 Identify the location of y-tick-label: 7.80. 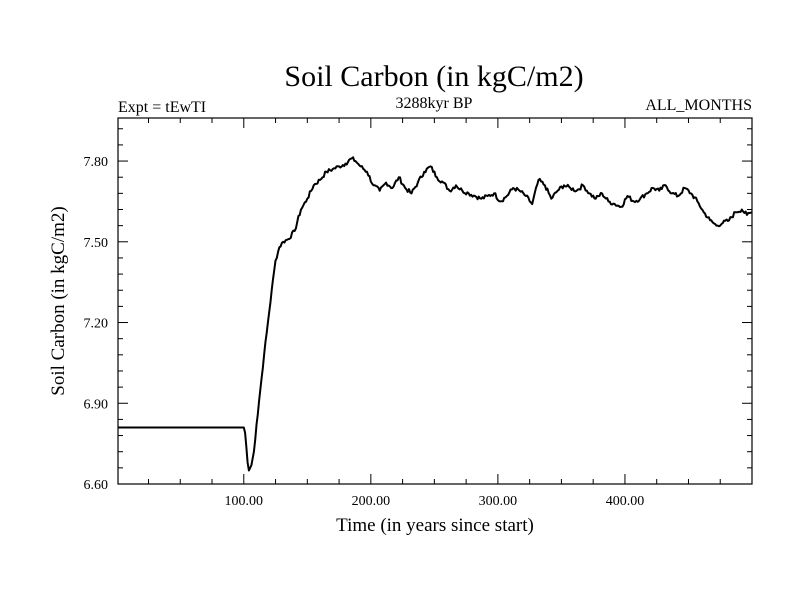
(96, 162).